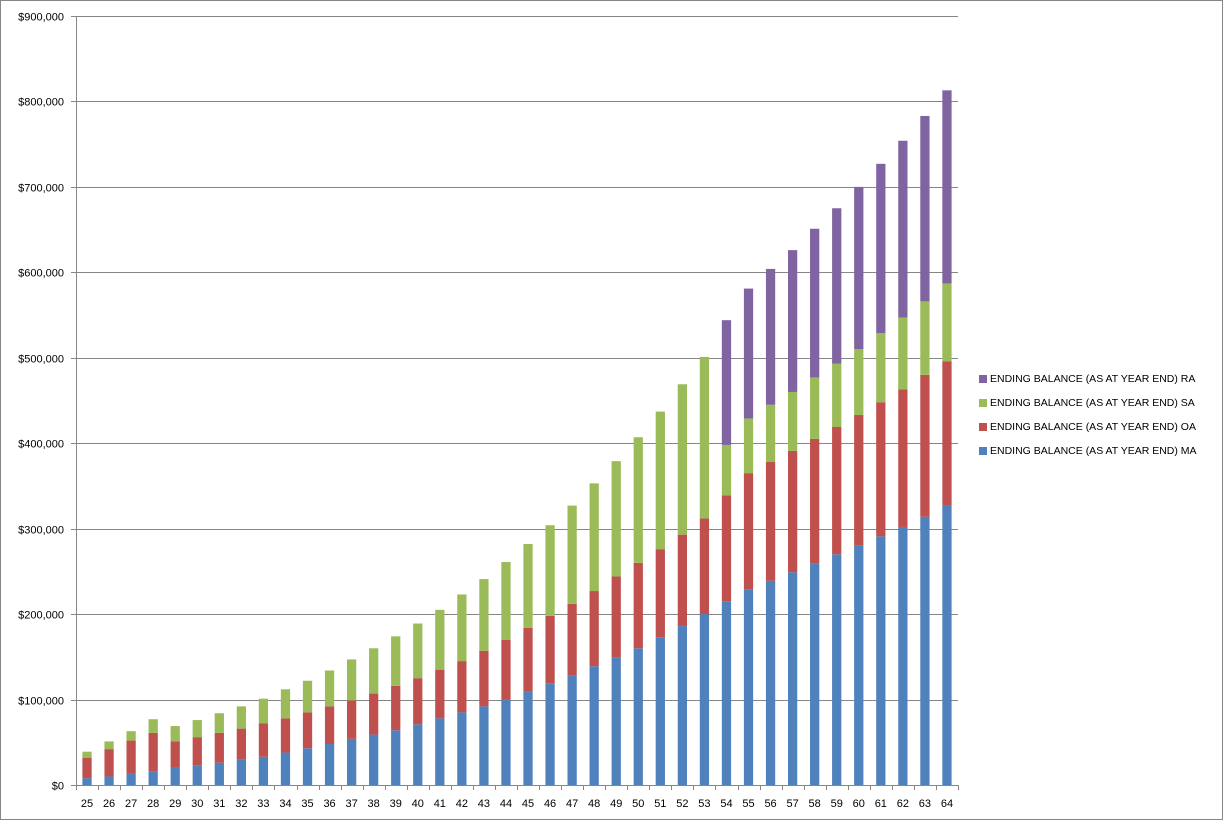  I want to click on x-tick-label: 47, so click(572, 804).